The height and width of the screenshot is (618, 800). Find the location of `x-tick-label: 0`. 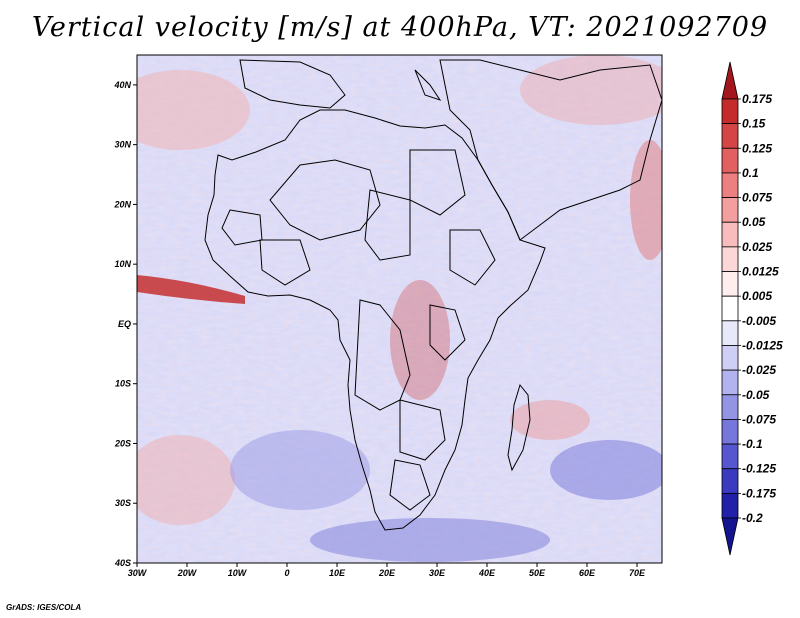

x-tick-label: 0 is located at coordinates (286, 573).